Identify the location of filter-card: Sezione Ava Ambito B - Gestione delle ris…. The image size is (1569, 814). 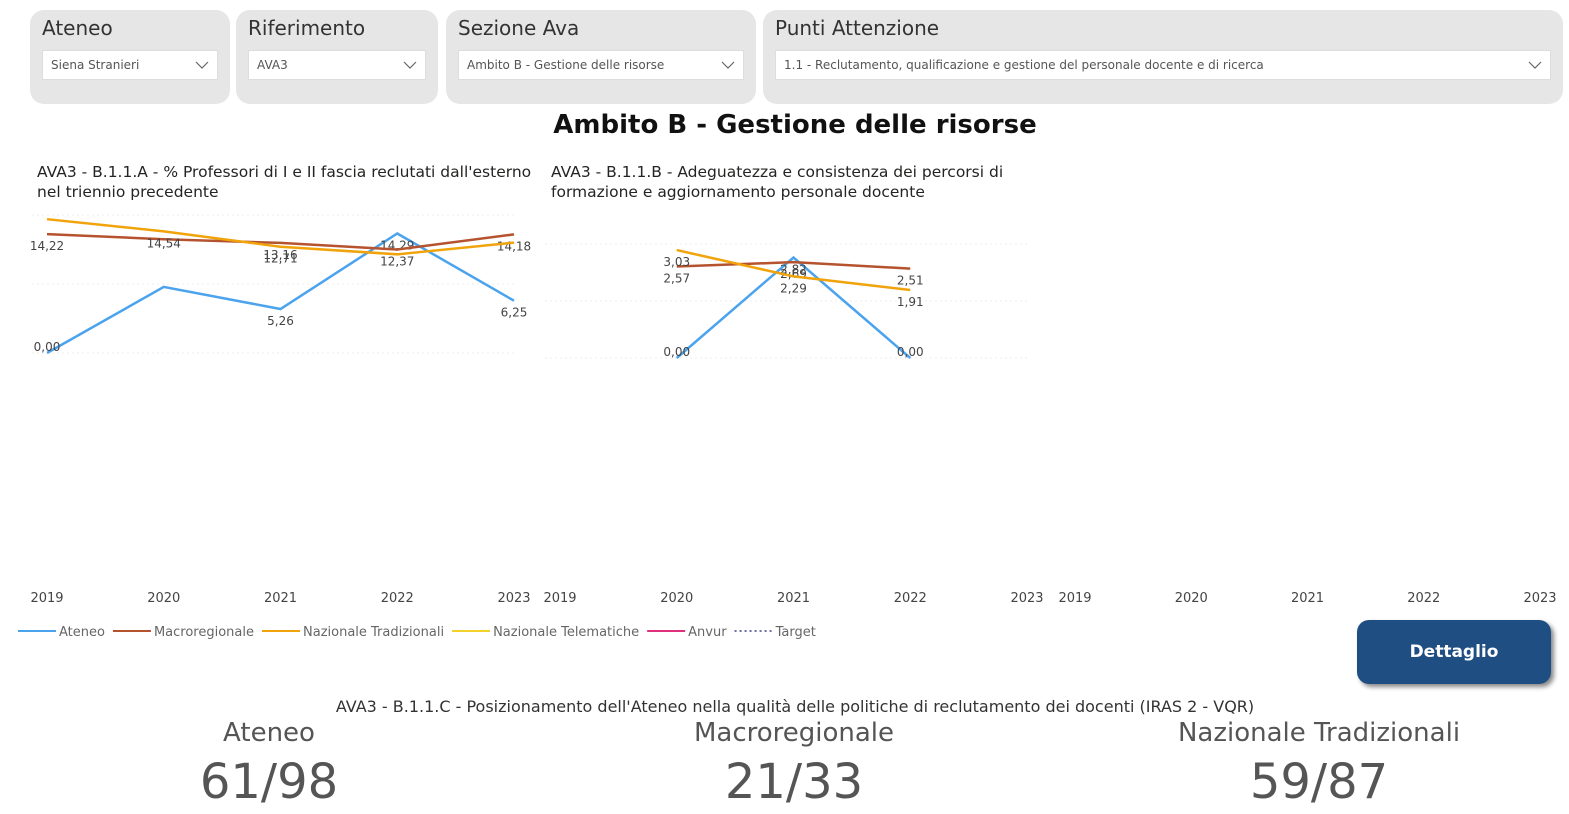
(601, 57).